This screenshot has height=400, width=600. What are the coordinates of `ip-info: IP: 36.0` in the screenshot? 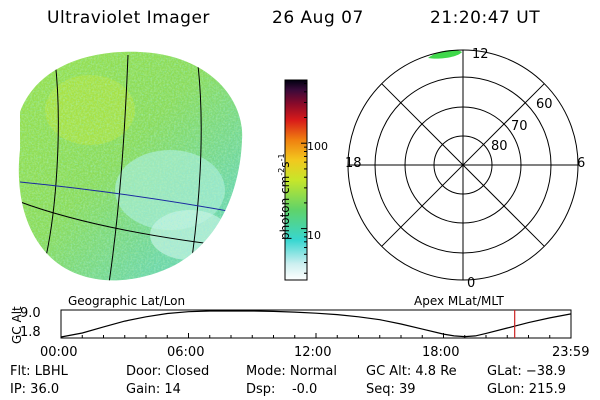 It's located at (35, 389).